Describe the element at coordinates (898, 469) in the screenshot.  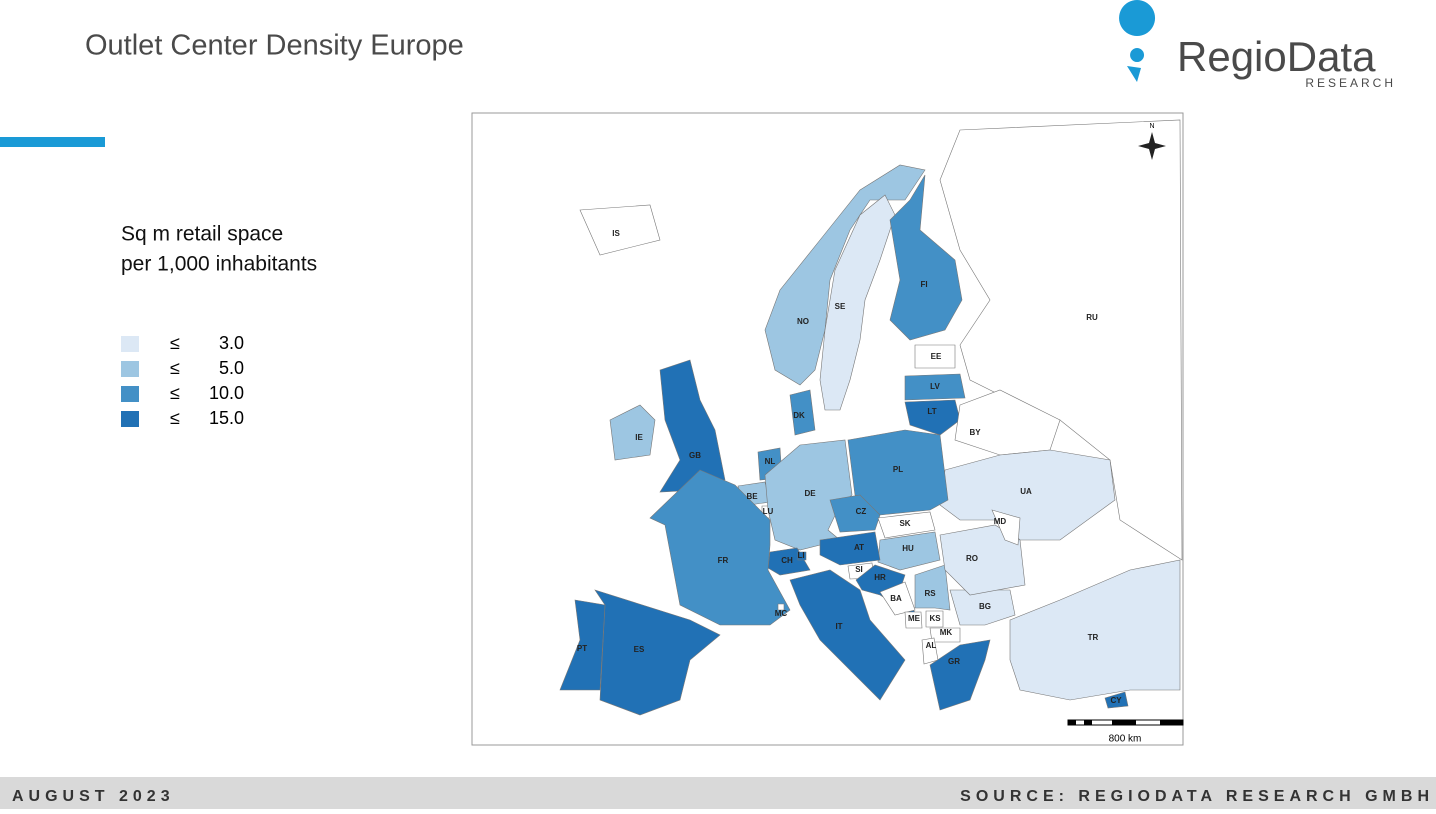
I see `country-label: PL` at that location.